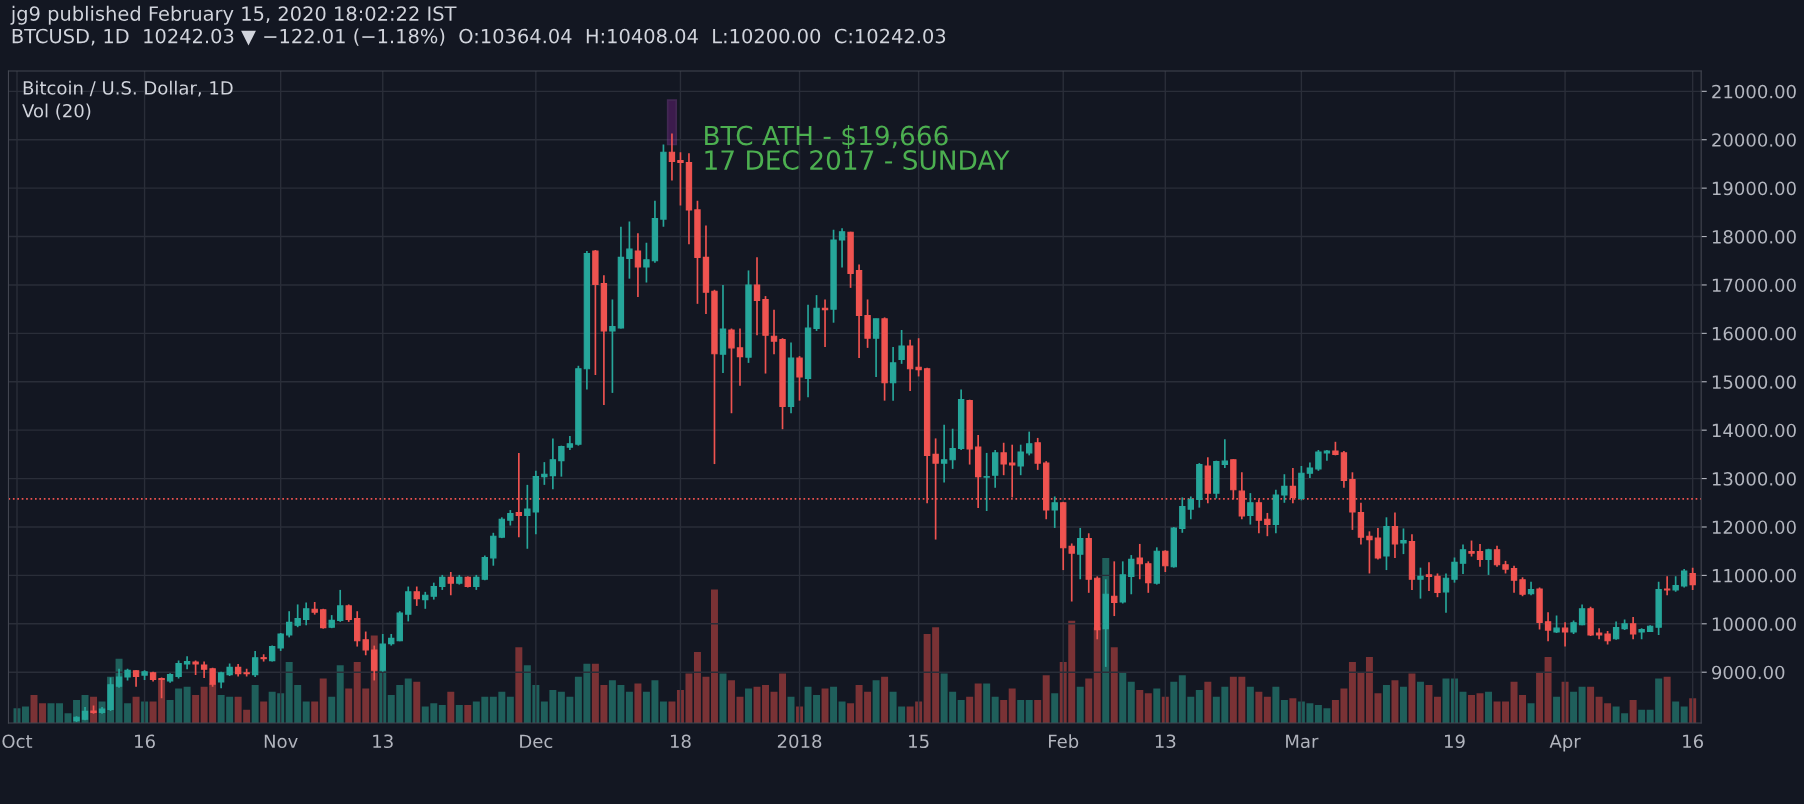 This screenshot has height=804, width=1804. What do you see at coordinates (1754, 333) in the screenshot?
I see `y-tick-label: 16000.00` at bounding box center [1754, 333].